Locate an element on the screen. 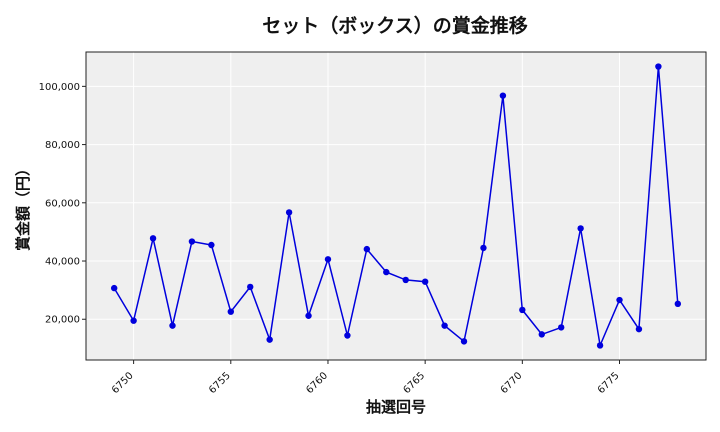  x-axis-label: 抽選回号 is located at coordinates (396, 407).